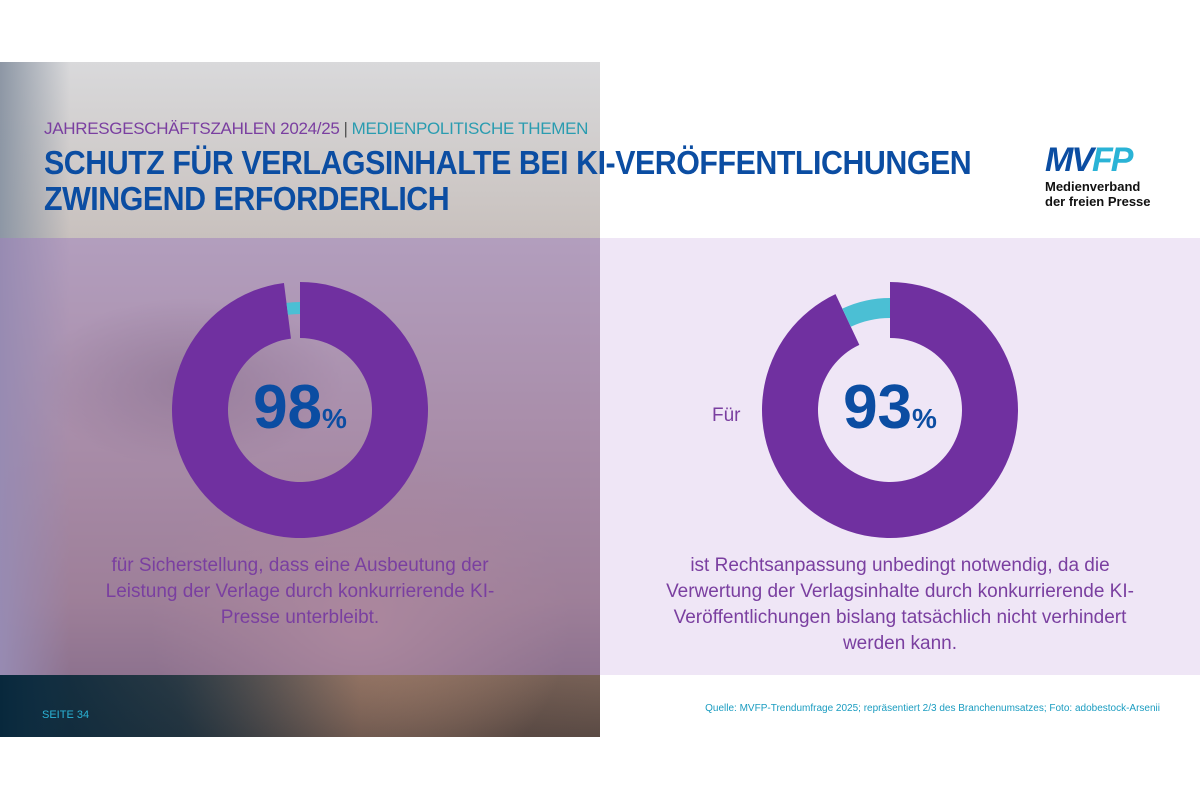 This screenshot has width=1200, height=800. Describe the element at coordinates (247, 198) in the screenshot. I see `title-line-2: ZWINGEND ERFORDERLICH` at that location.